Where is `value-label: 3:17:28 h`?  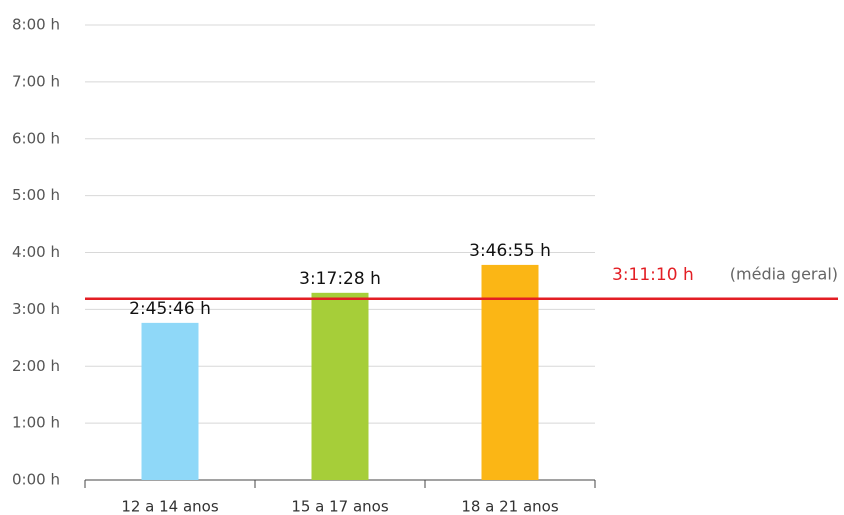
value-label: 3:17:28 h is located at coordinates (340, 279).